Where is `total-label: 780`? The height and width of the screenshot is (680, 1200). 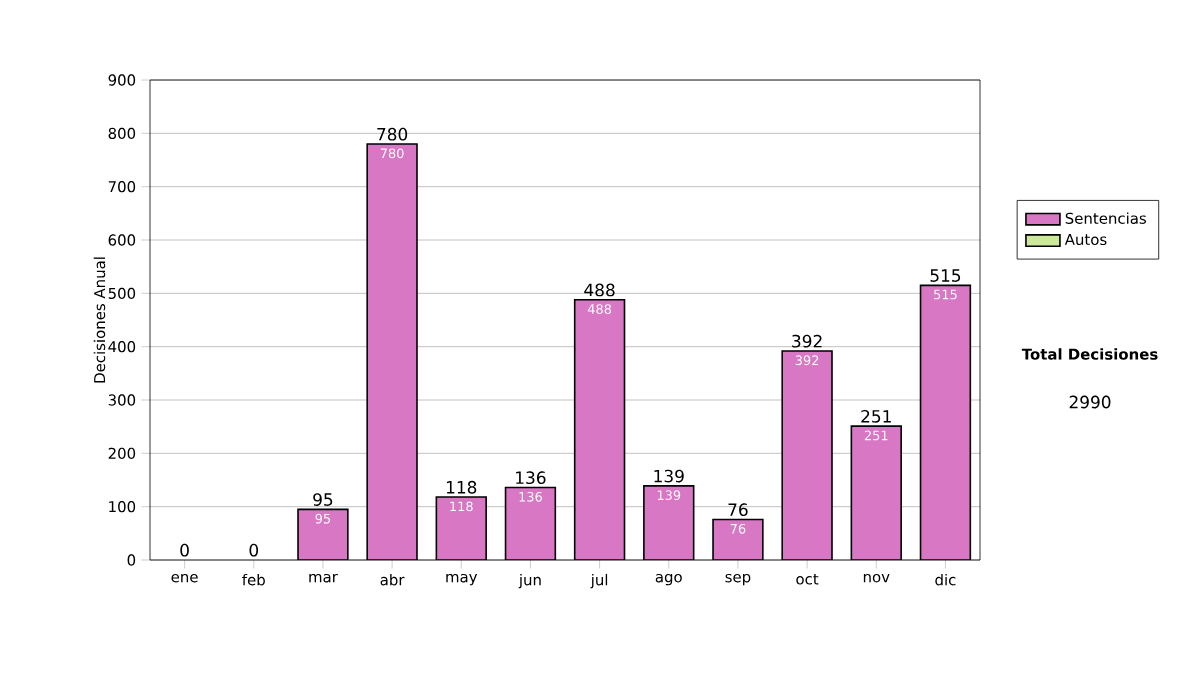 total-label: 780 is located at coordinates (392, 134).